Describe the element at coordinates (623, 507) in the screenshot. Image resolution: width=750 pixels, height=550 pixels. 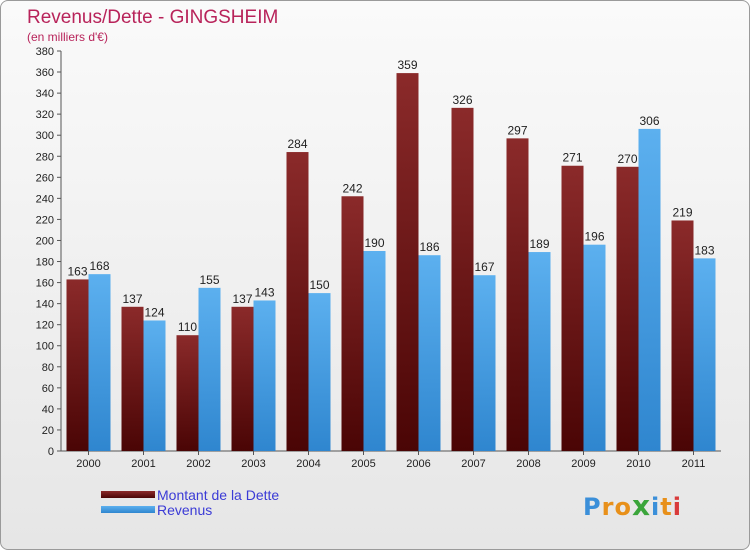
I see `logo-letter: o` at that location.